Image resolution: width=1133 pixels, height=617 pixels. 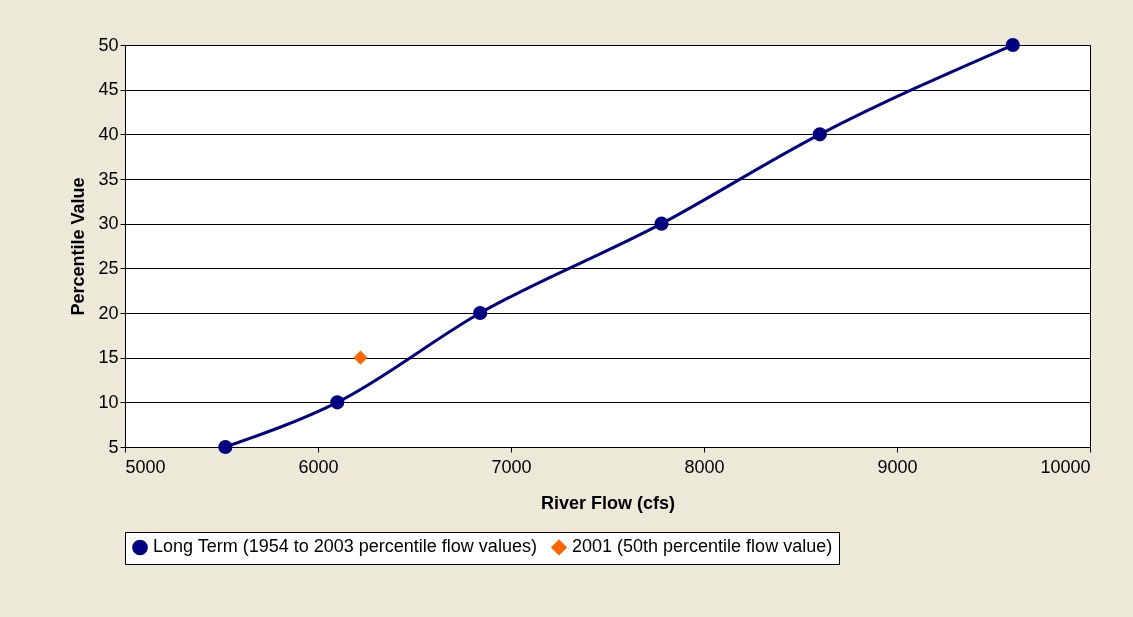 What do you see at coordinates (78, 246) in the screenshot?
I see `y-axis-title: Percentile Value` at bounding box center [78, 246].